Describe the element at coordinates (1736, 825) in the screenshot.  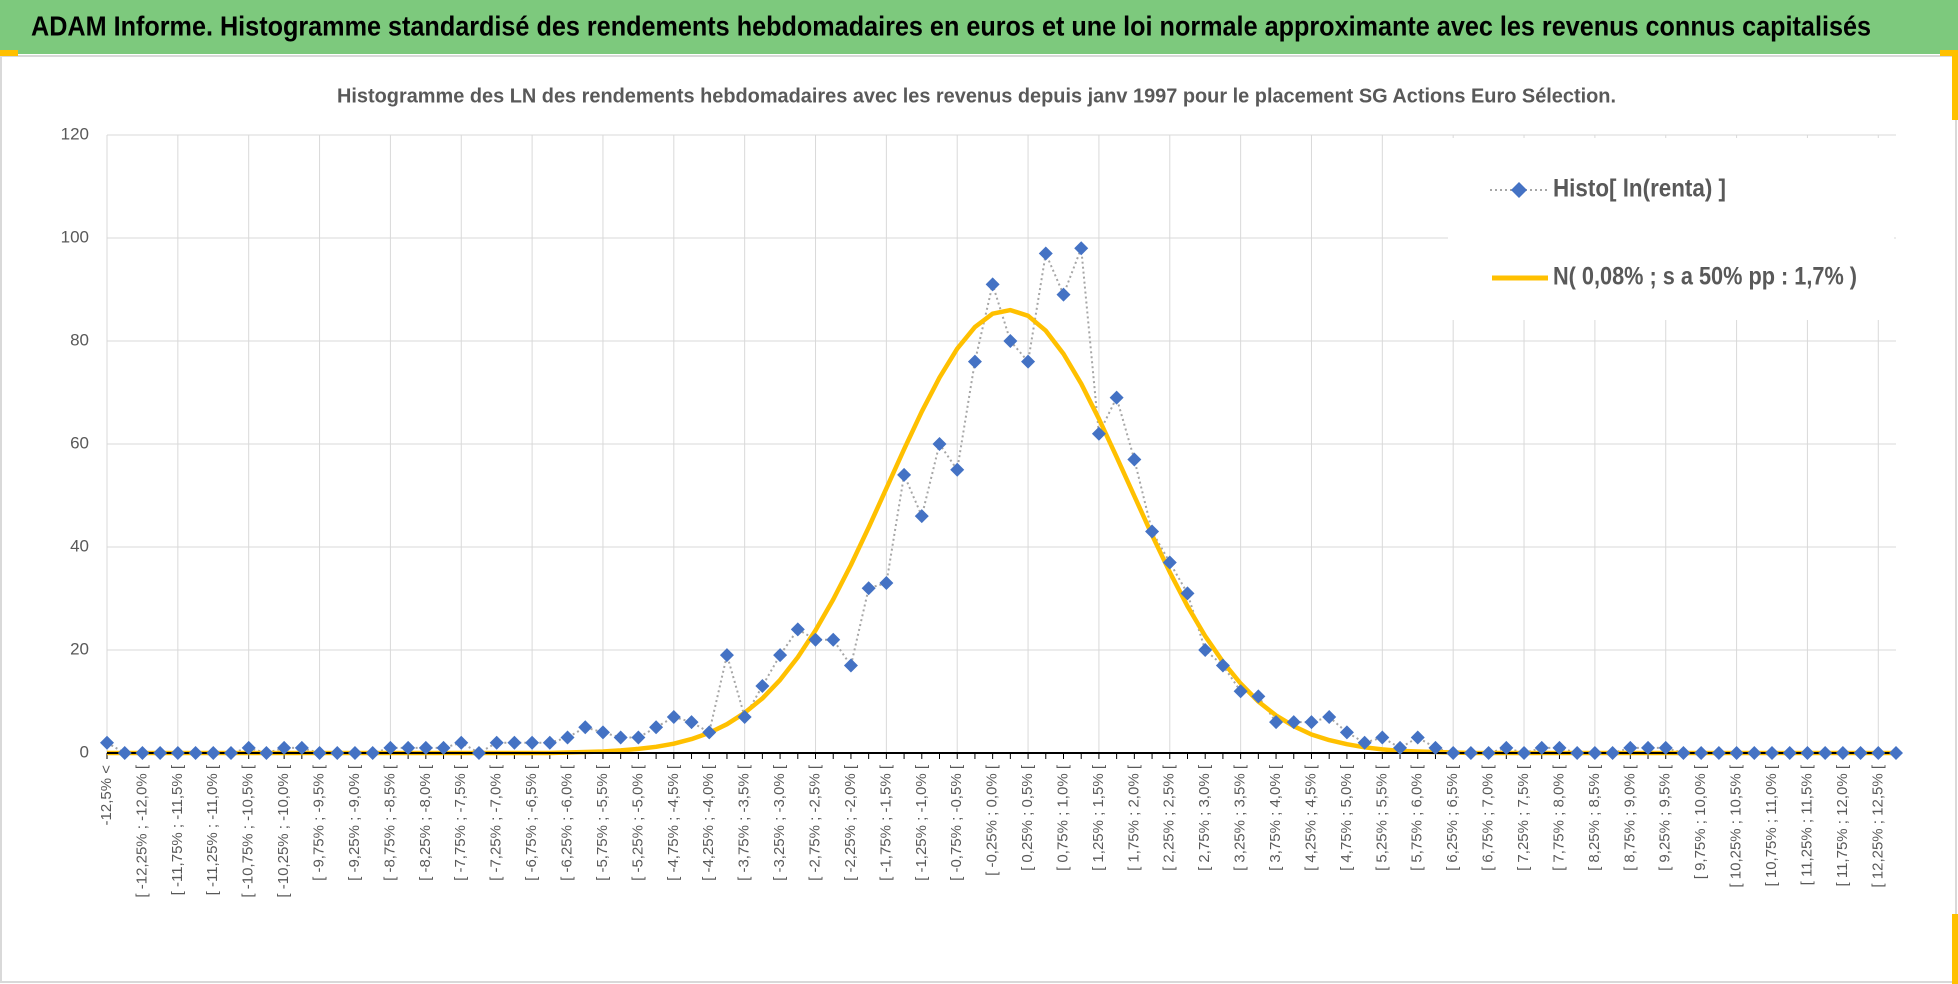
I see `x-tick-label: [ 10,25% ; 10,5% [` at that location.